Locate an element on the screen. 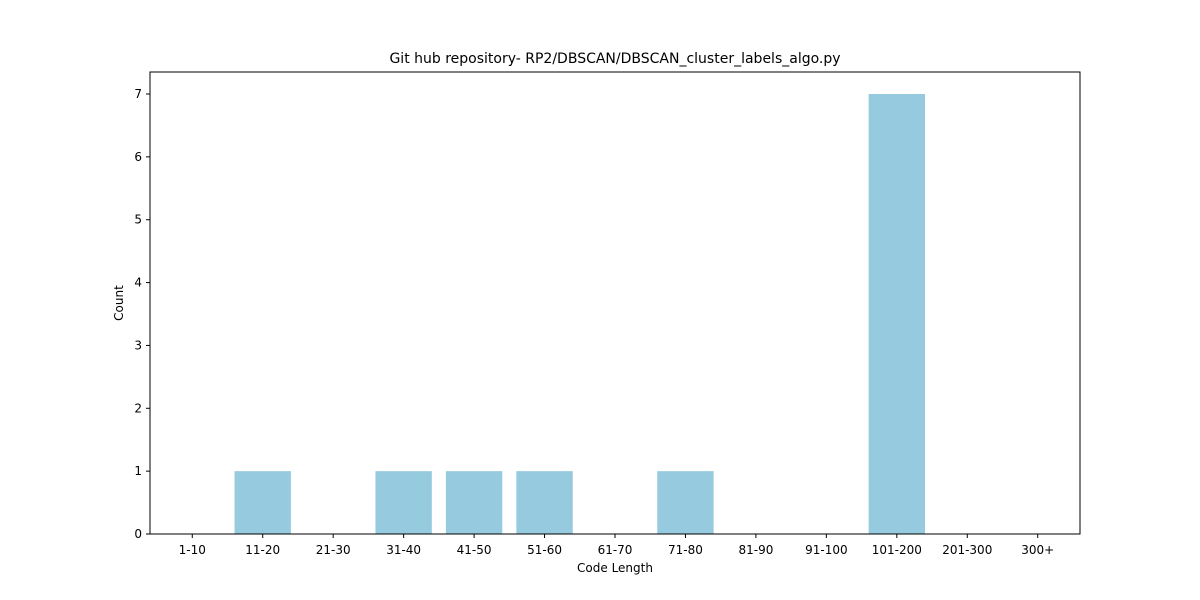  x-tick-label: 41-50 is located at coordinates (474, 550).